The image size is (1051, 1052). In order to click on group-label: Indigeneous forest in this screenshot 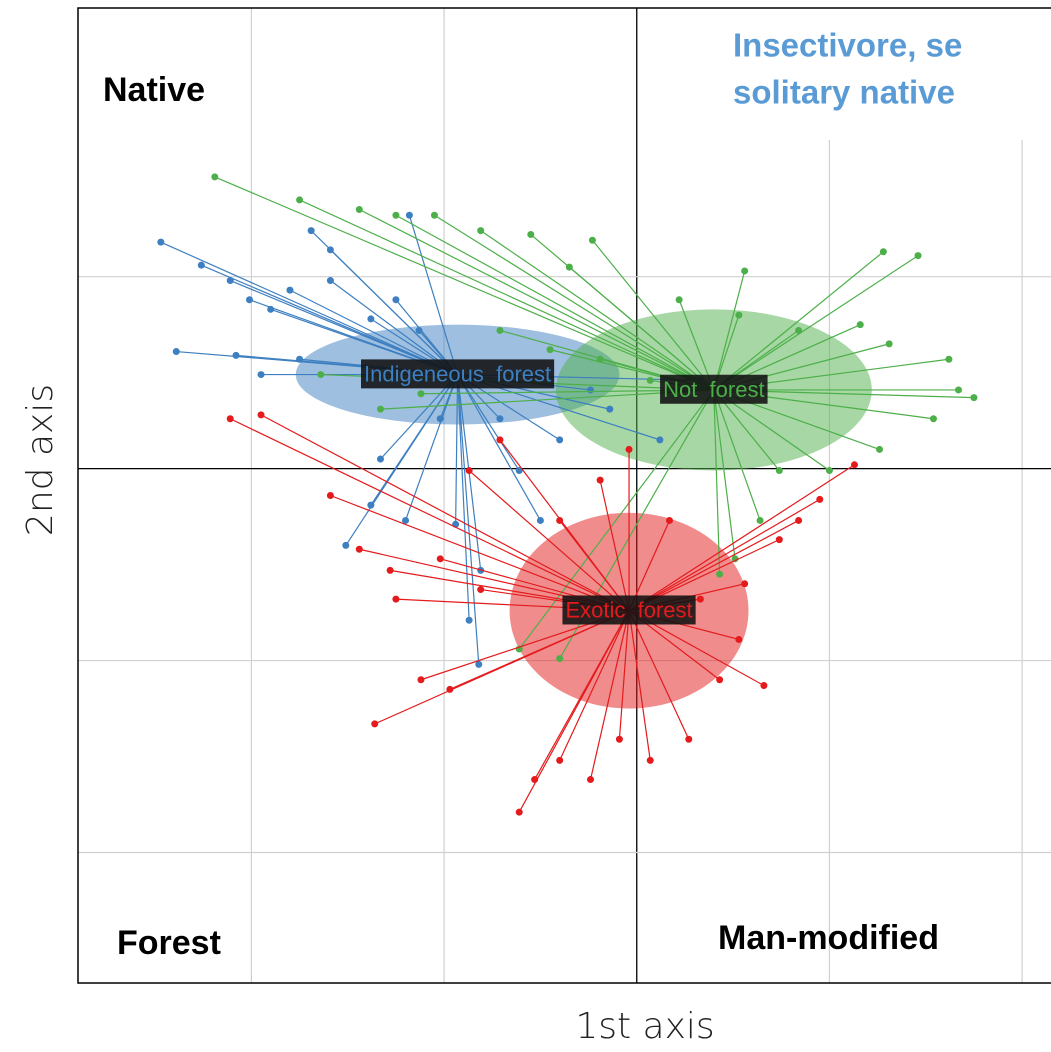, I will do `click(457, 373)`.